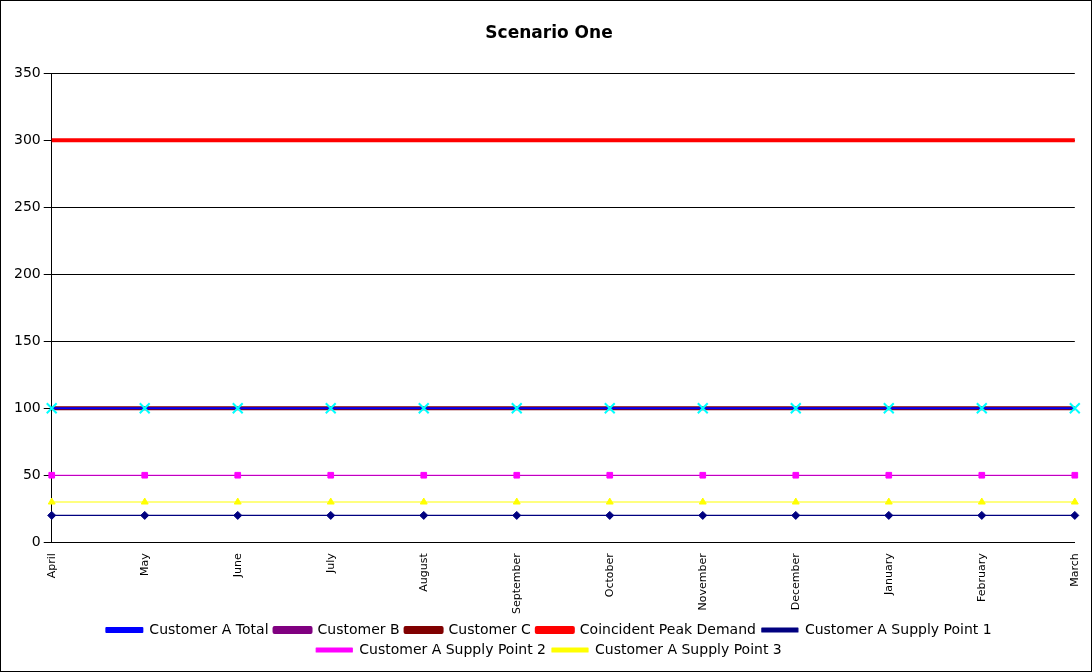  I want to click on x-tick-label: September, so click(516, 583).